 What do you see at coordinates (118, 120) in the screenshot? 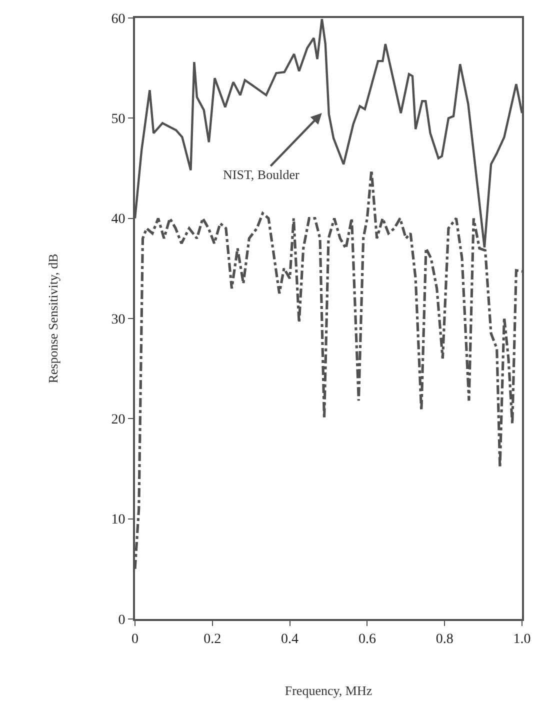
I see `y-tick-label: 50` at bounding box center [118, 120].